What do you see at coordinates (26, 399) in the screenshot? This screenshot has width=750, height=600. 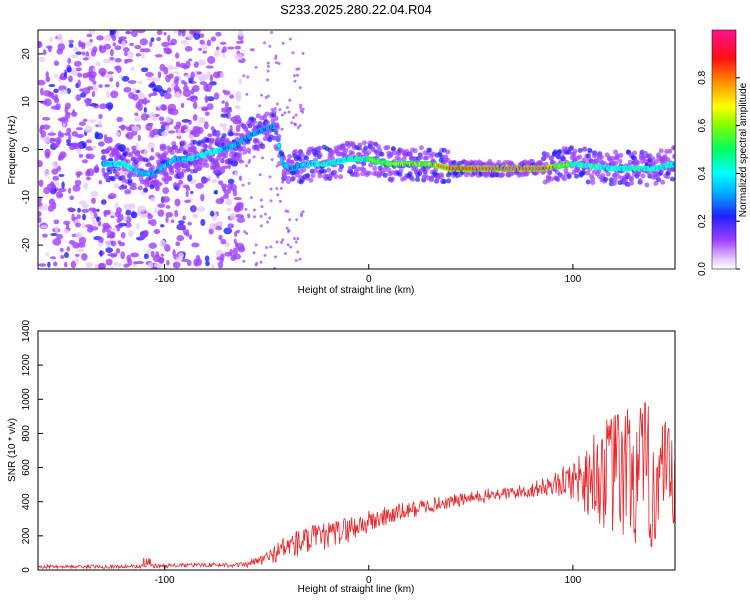 I see `y-tick-label: 1000` at bounding box center [26, 399].